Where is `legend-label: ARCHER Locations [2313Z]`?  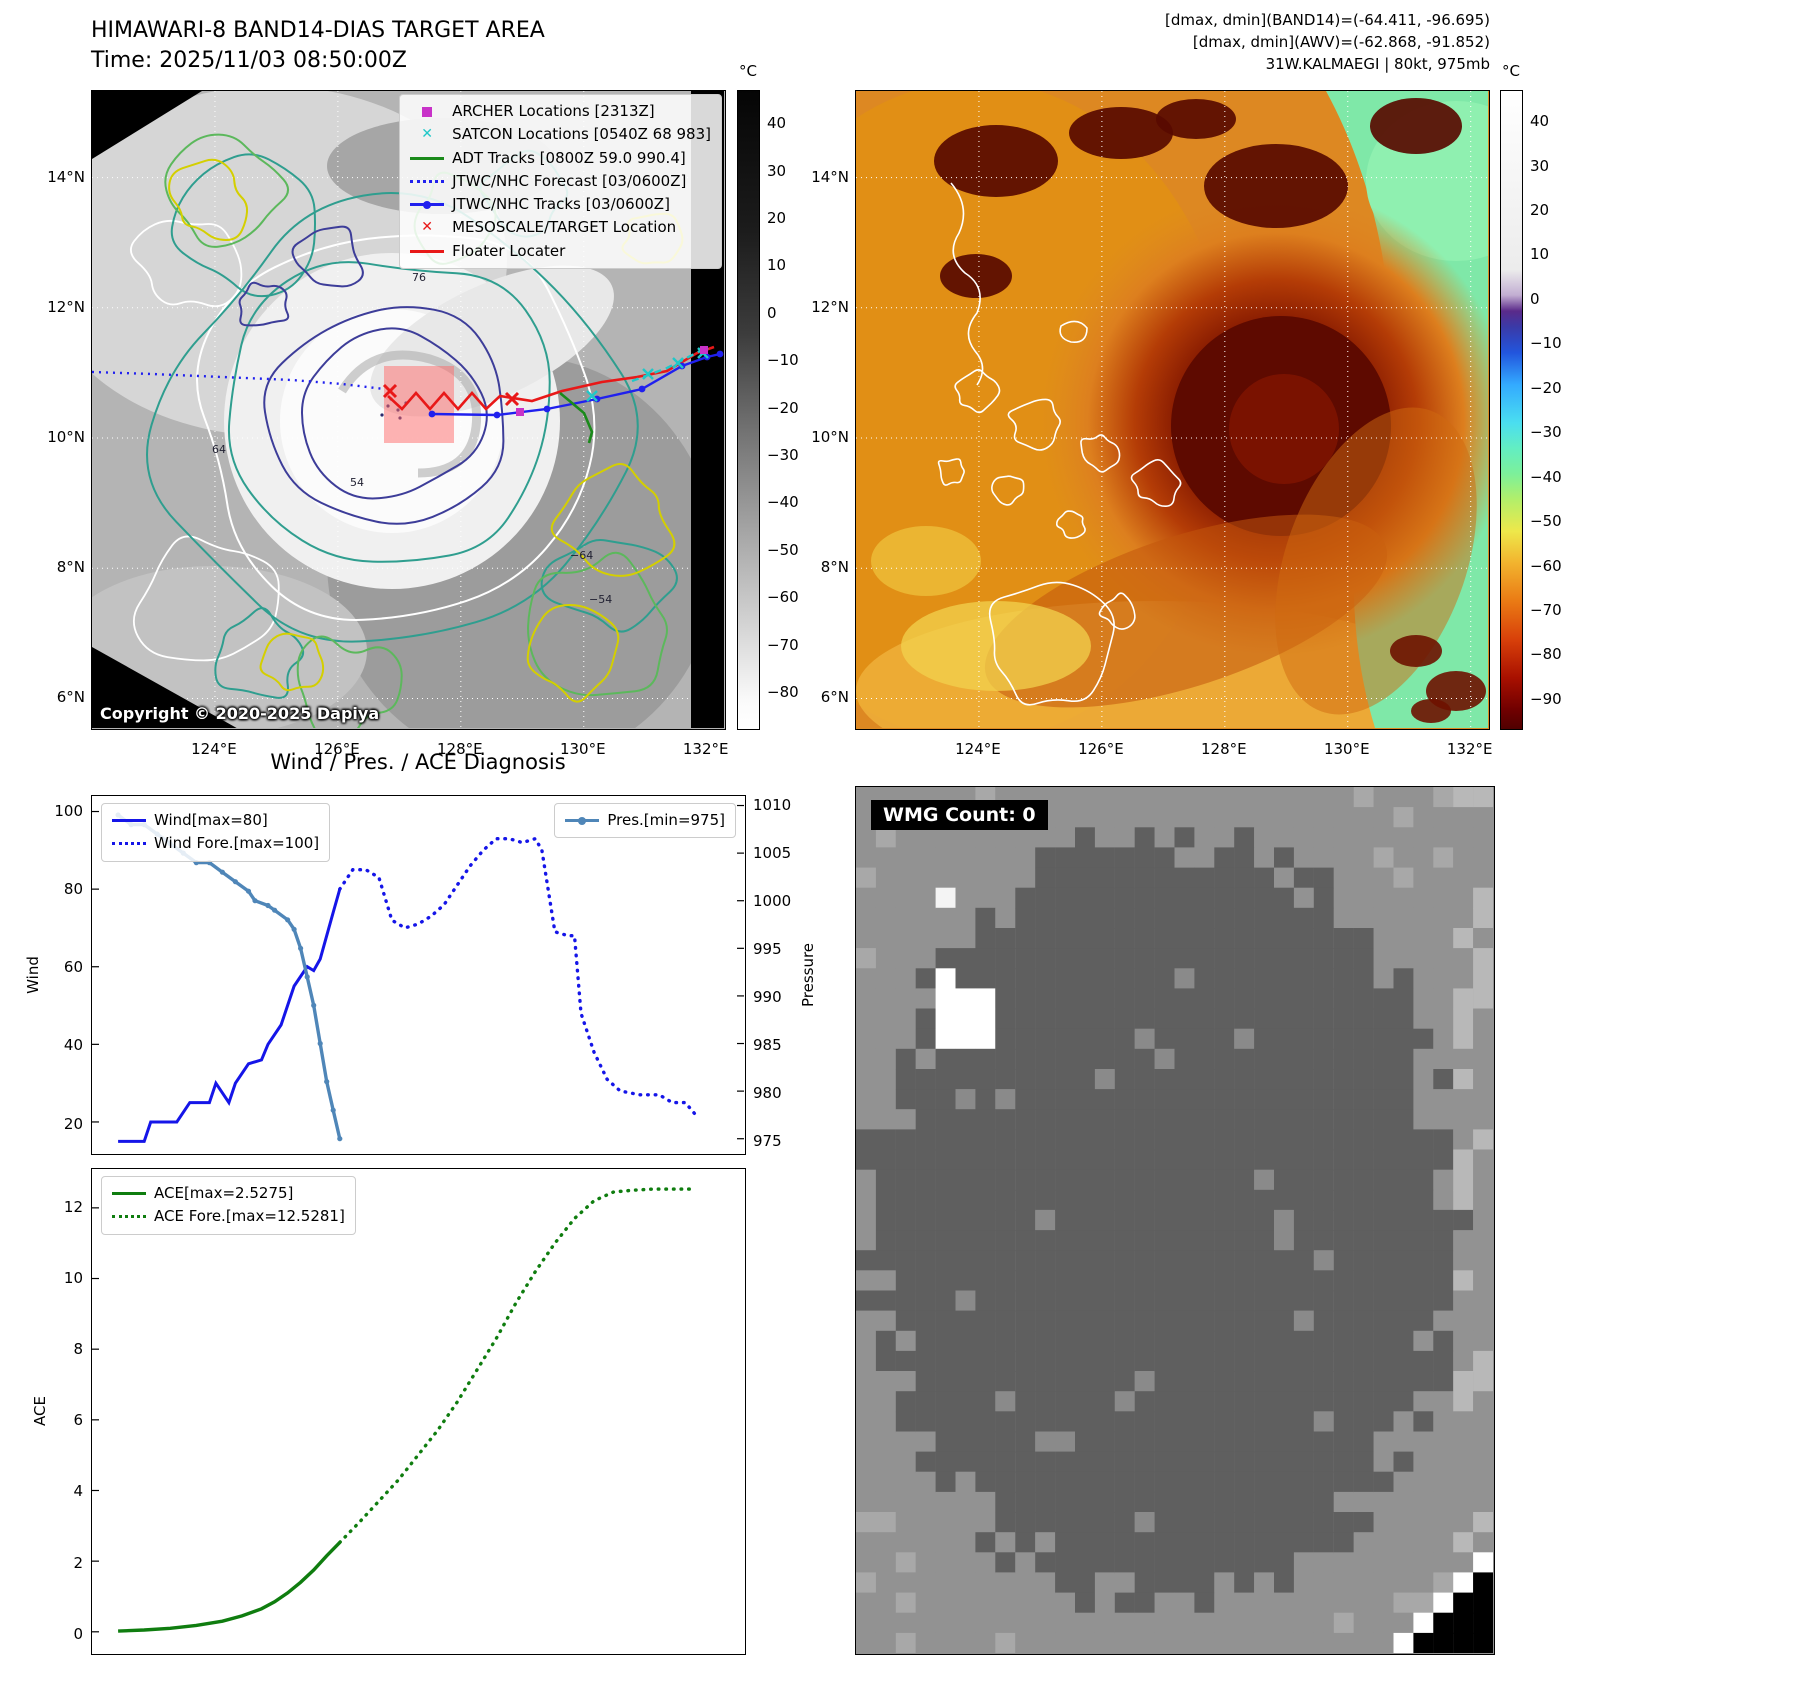 legend-label: ARCHER Locations [2313Z] is located at coordinates (553, 111).